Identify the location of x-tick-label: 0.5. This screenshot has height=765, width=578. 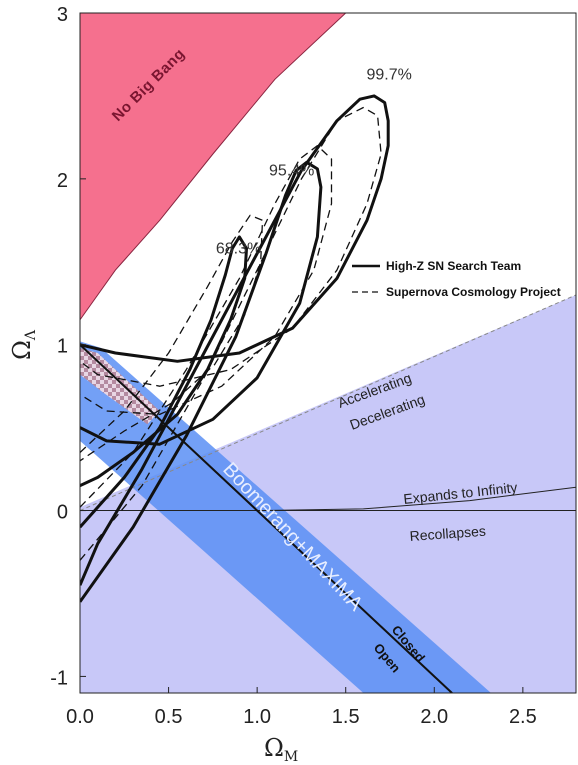
(169, 717).